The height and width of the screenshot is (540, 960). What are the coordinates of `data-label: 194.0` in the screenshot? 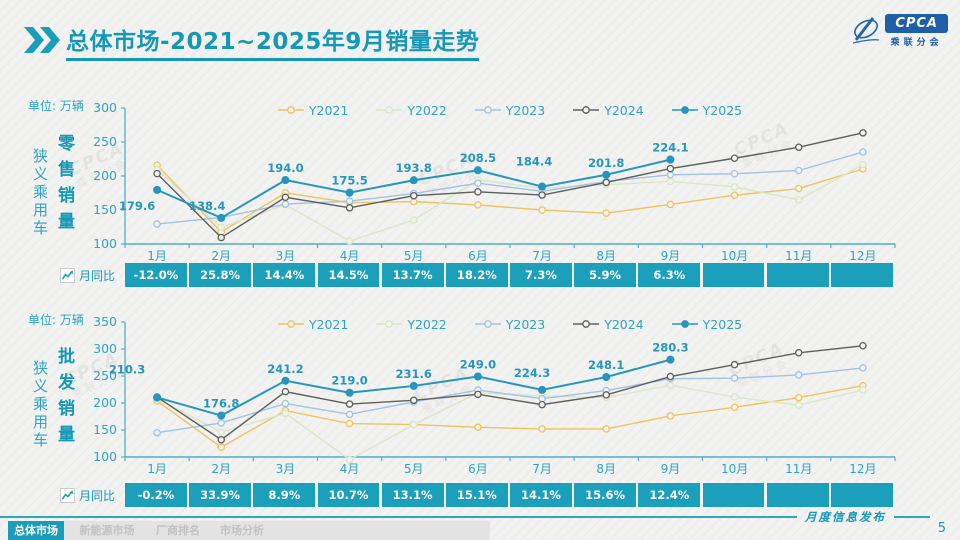 It's located at (285, 168).